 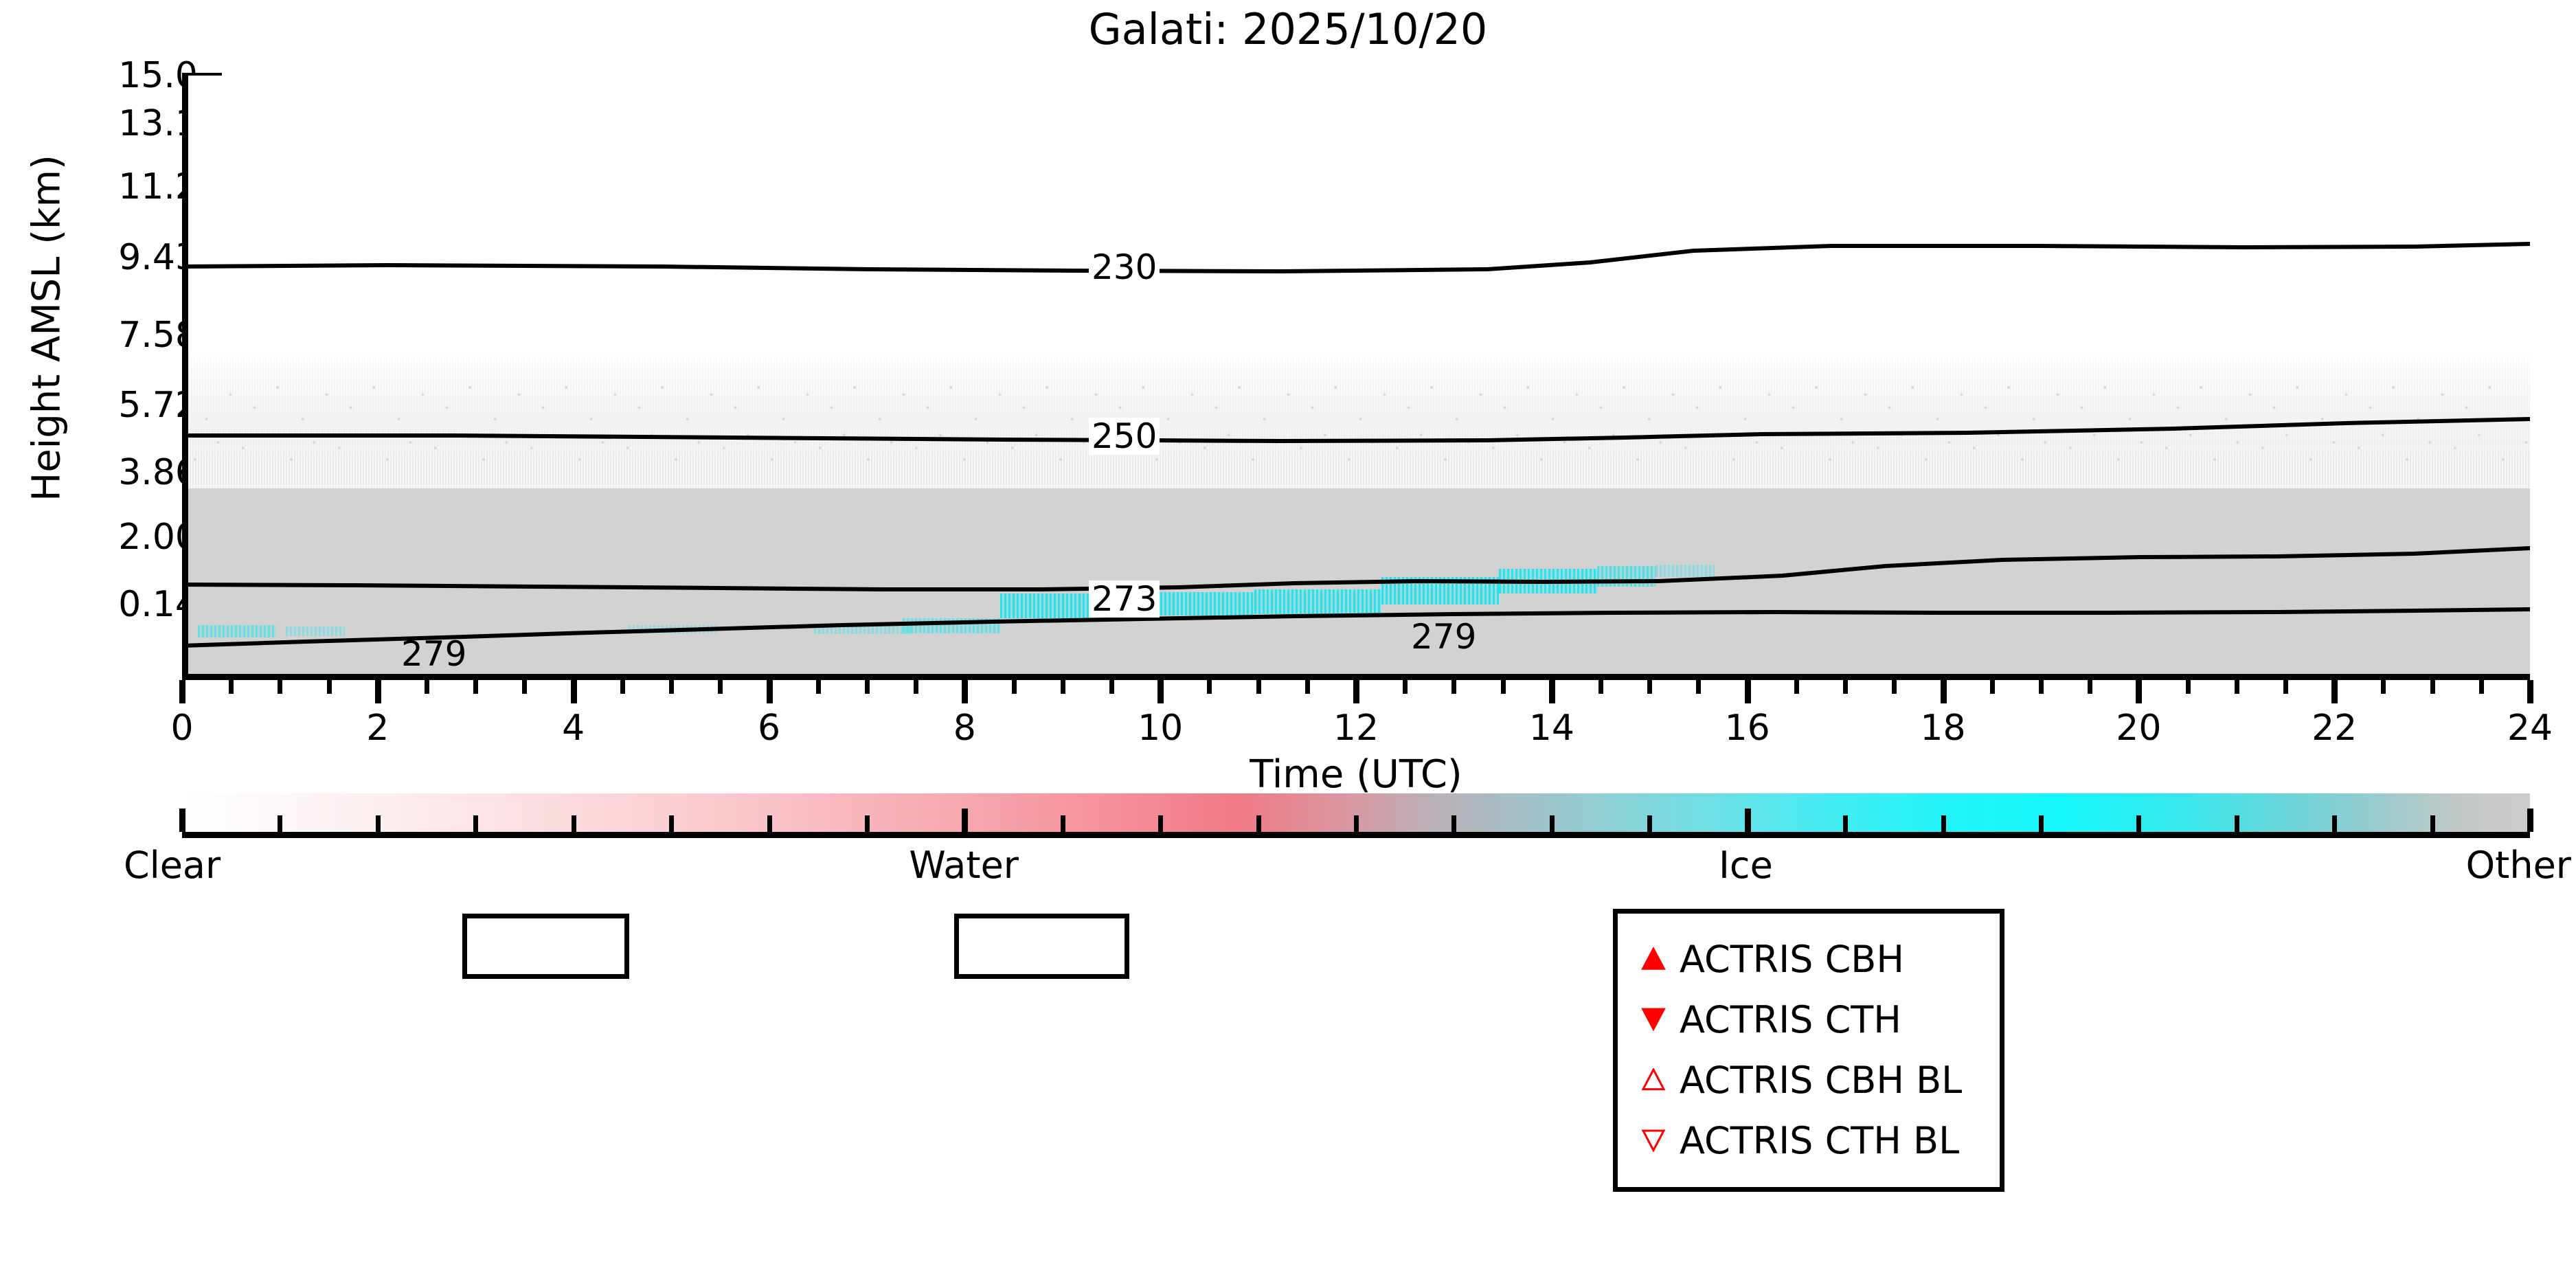 I want to click on legend-item: ACTRIS CBH, so click(x=1818, y=959).